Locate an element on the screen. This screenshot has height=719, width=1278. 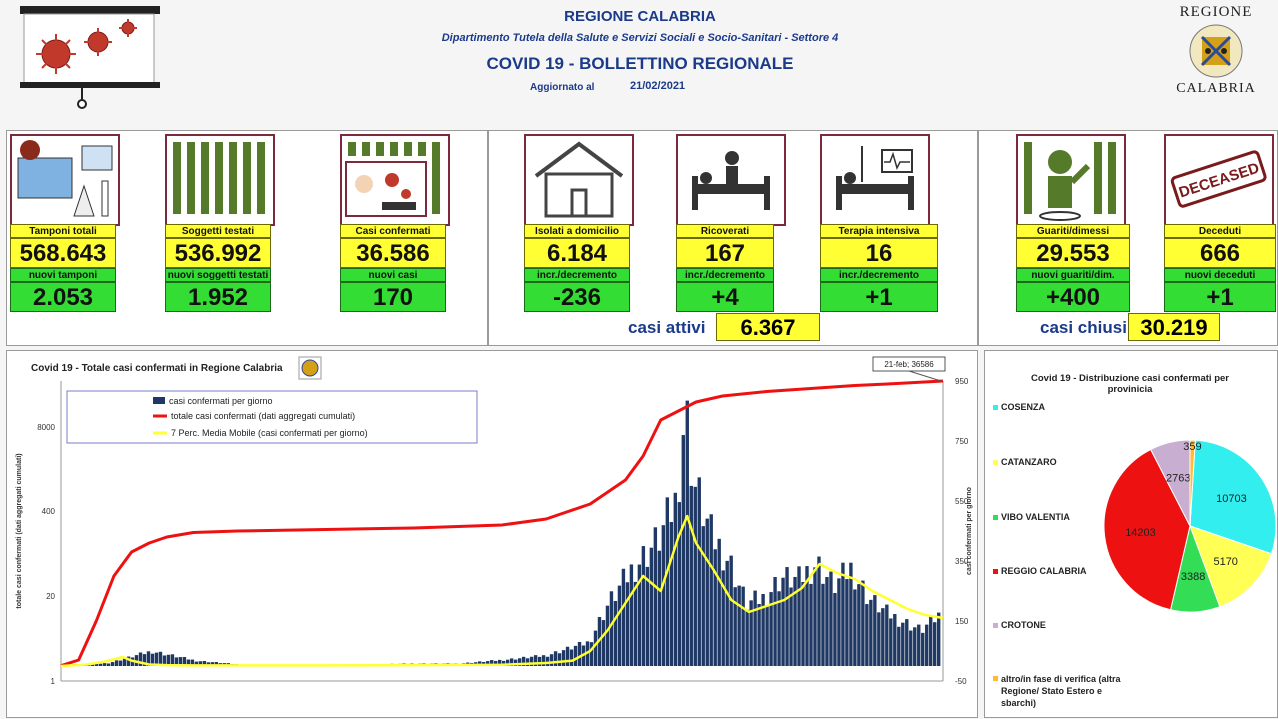
home-isolation-icon is located at coordinates (579, 180).